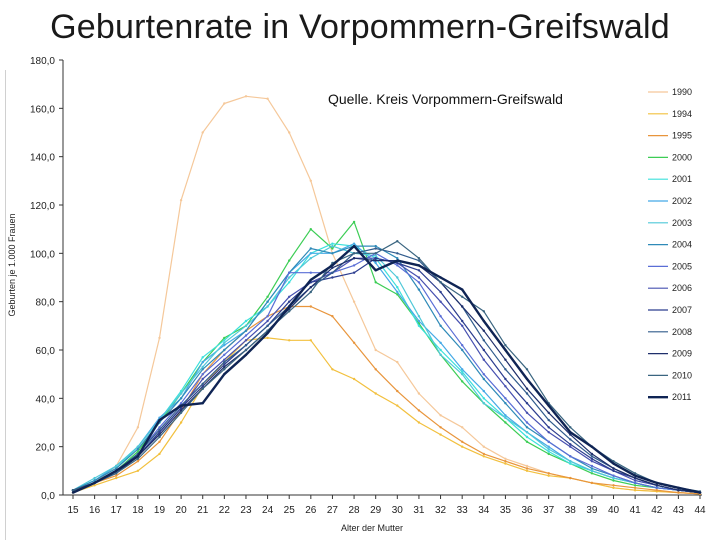 Image resolution: width=720 pixels, height=540 pixels. Describe the element at coordinates (225, 510) in the screenshot. I see `x-tick-label: 22` at that location.